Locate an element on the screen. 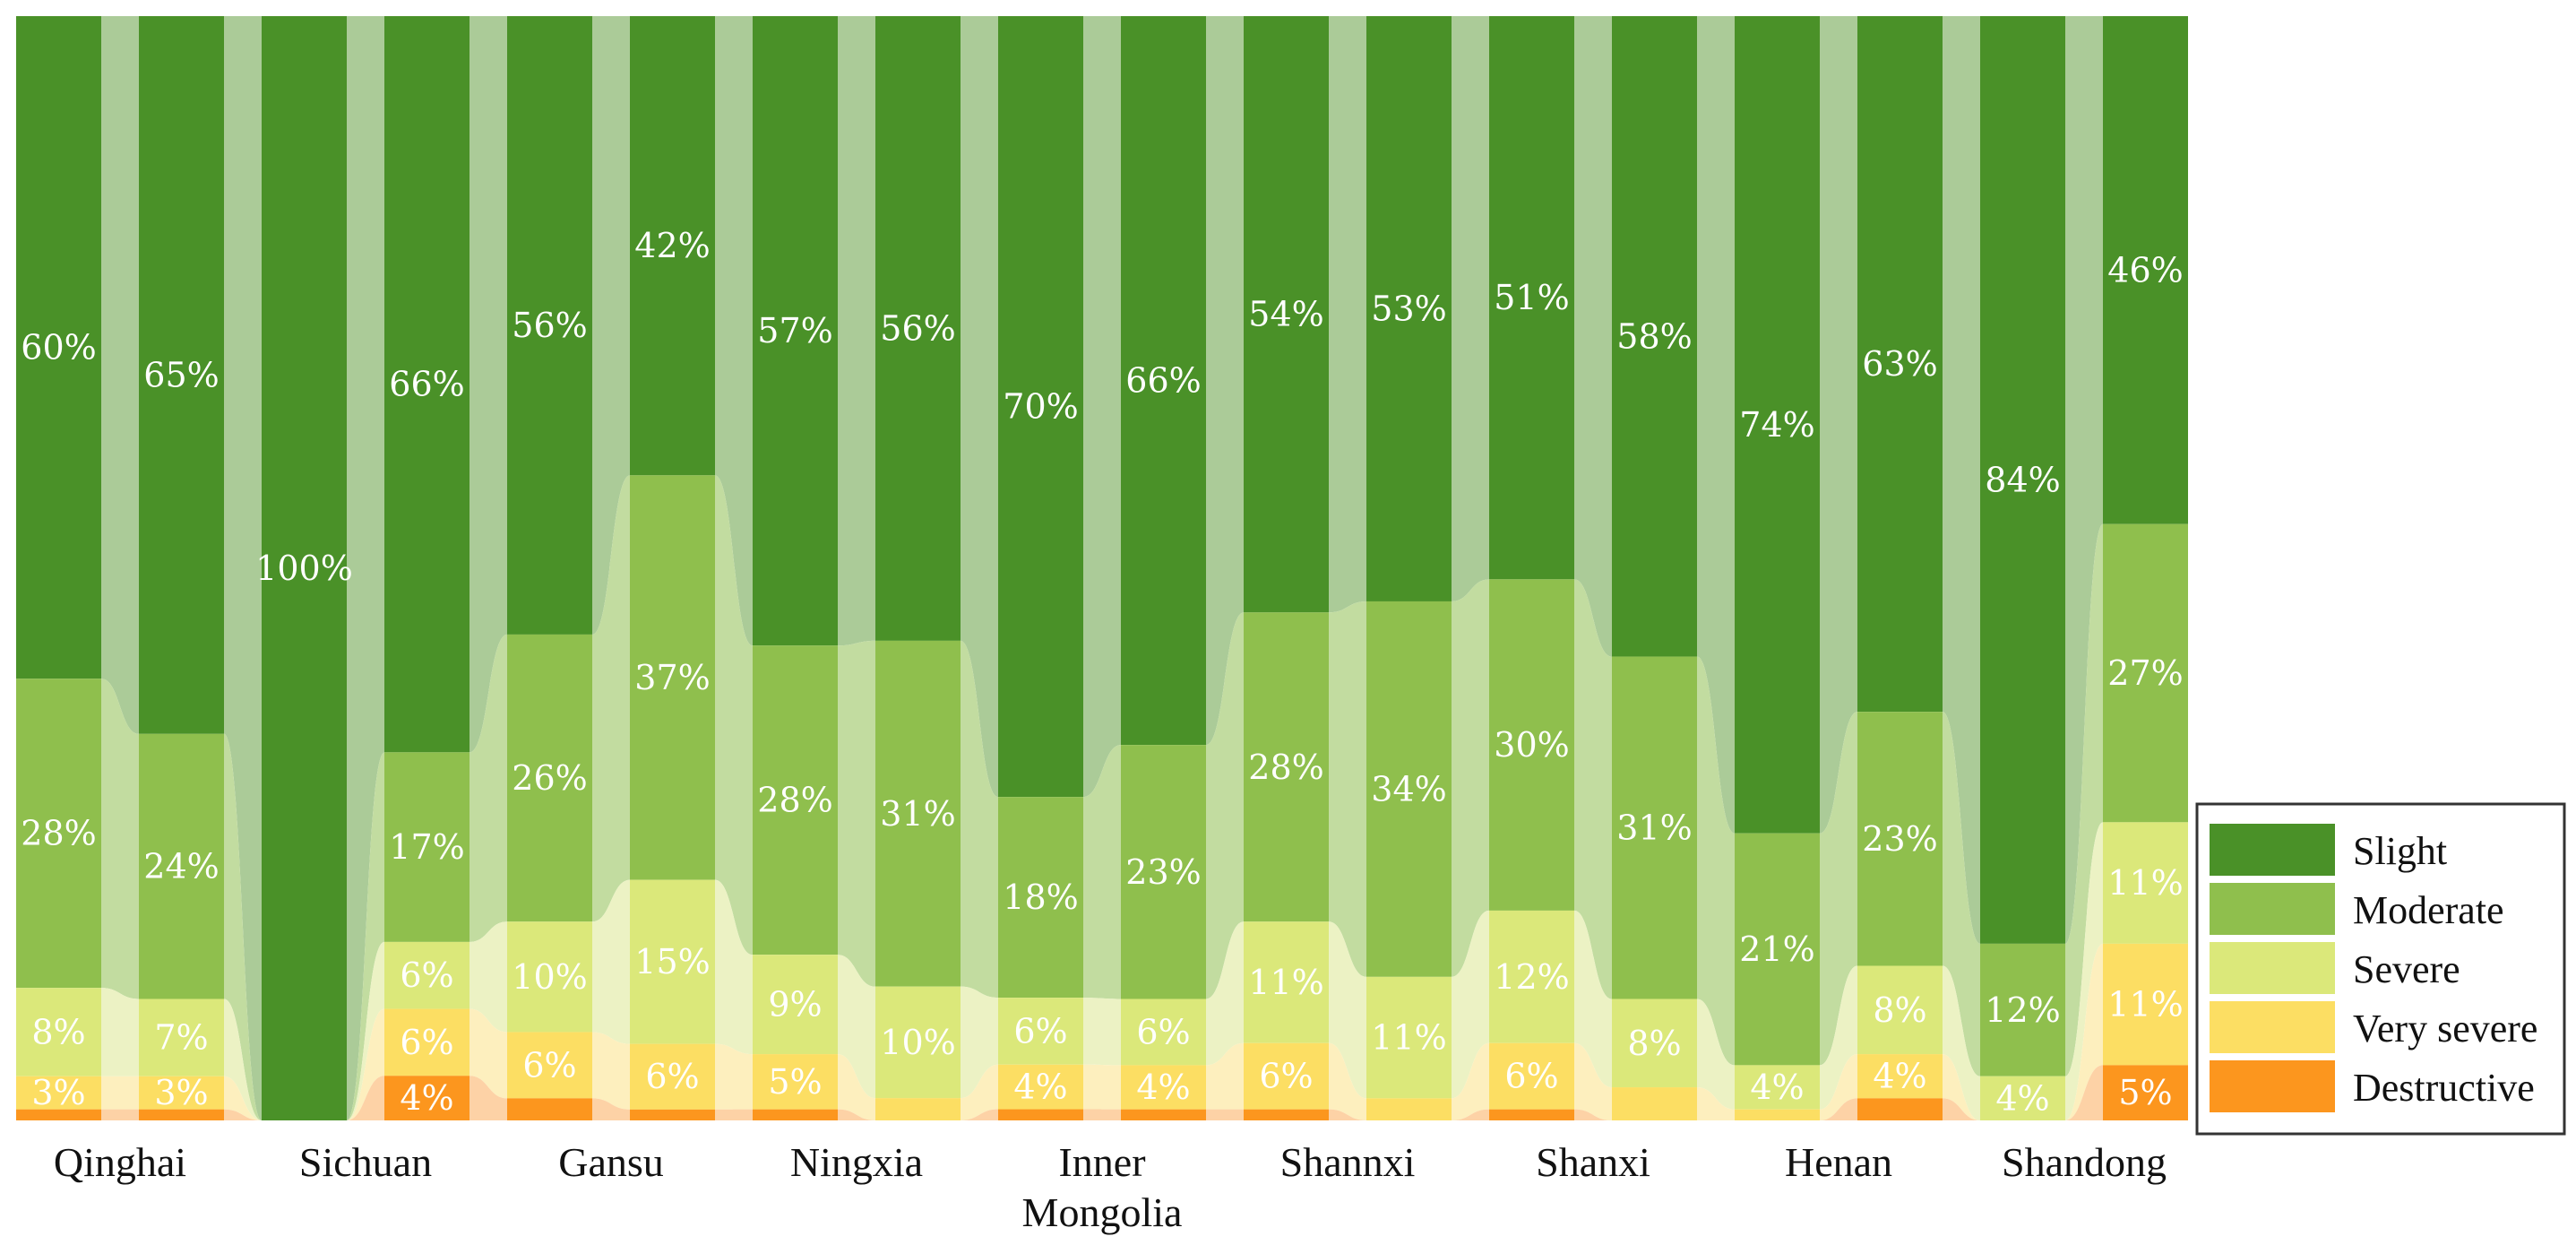 This screenshot has width=2576, height=1245. bar-18-severe is located at coordinates (2145, 883).